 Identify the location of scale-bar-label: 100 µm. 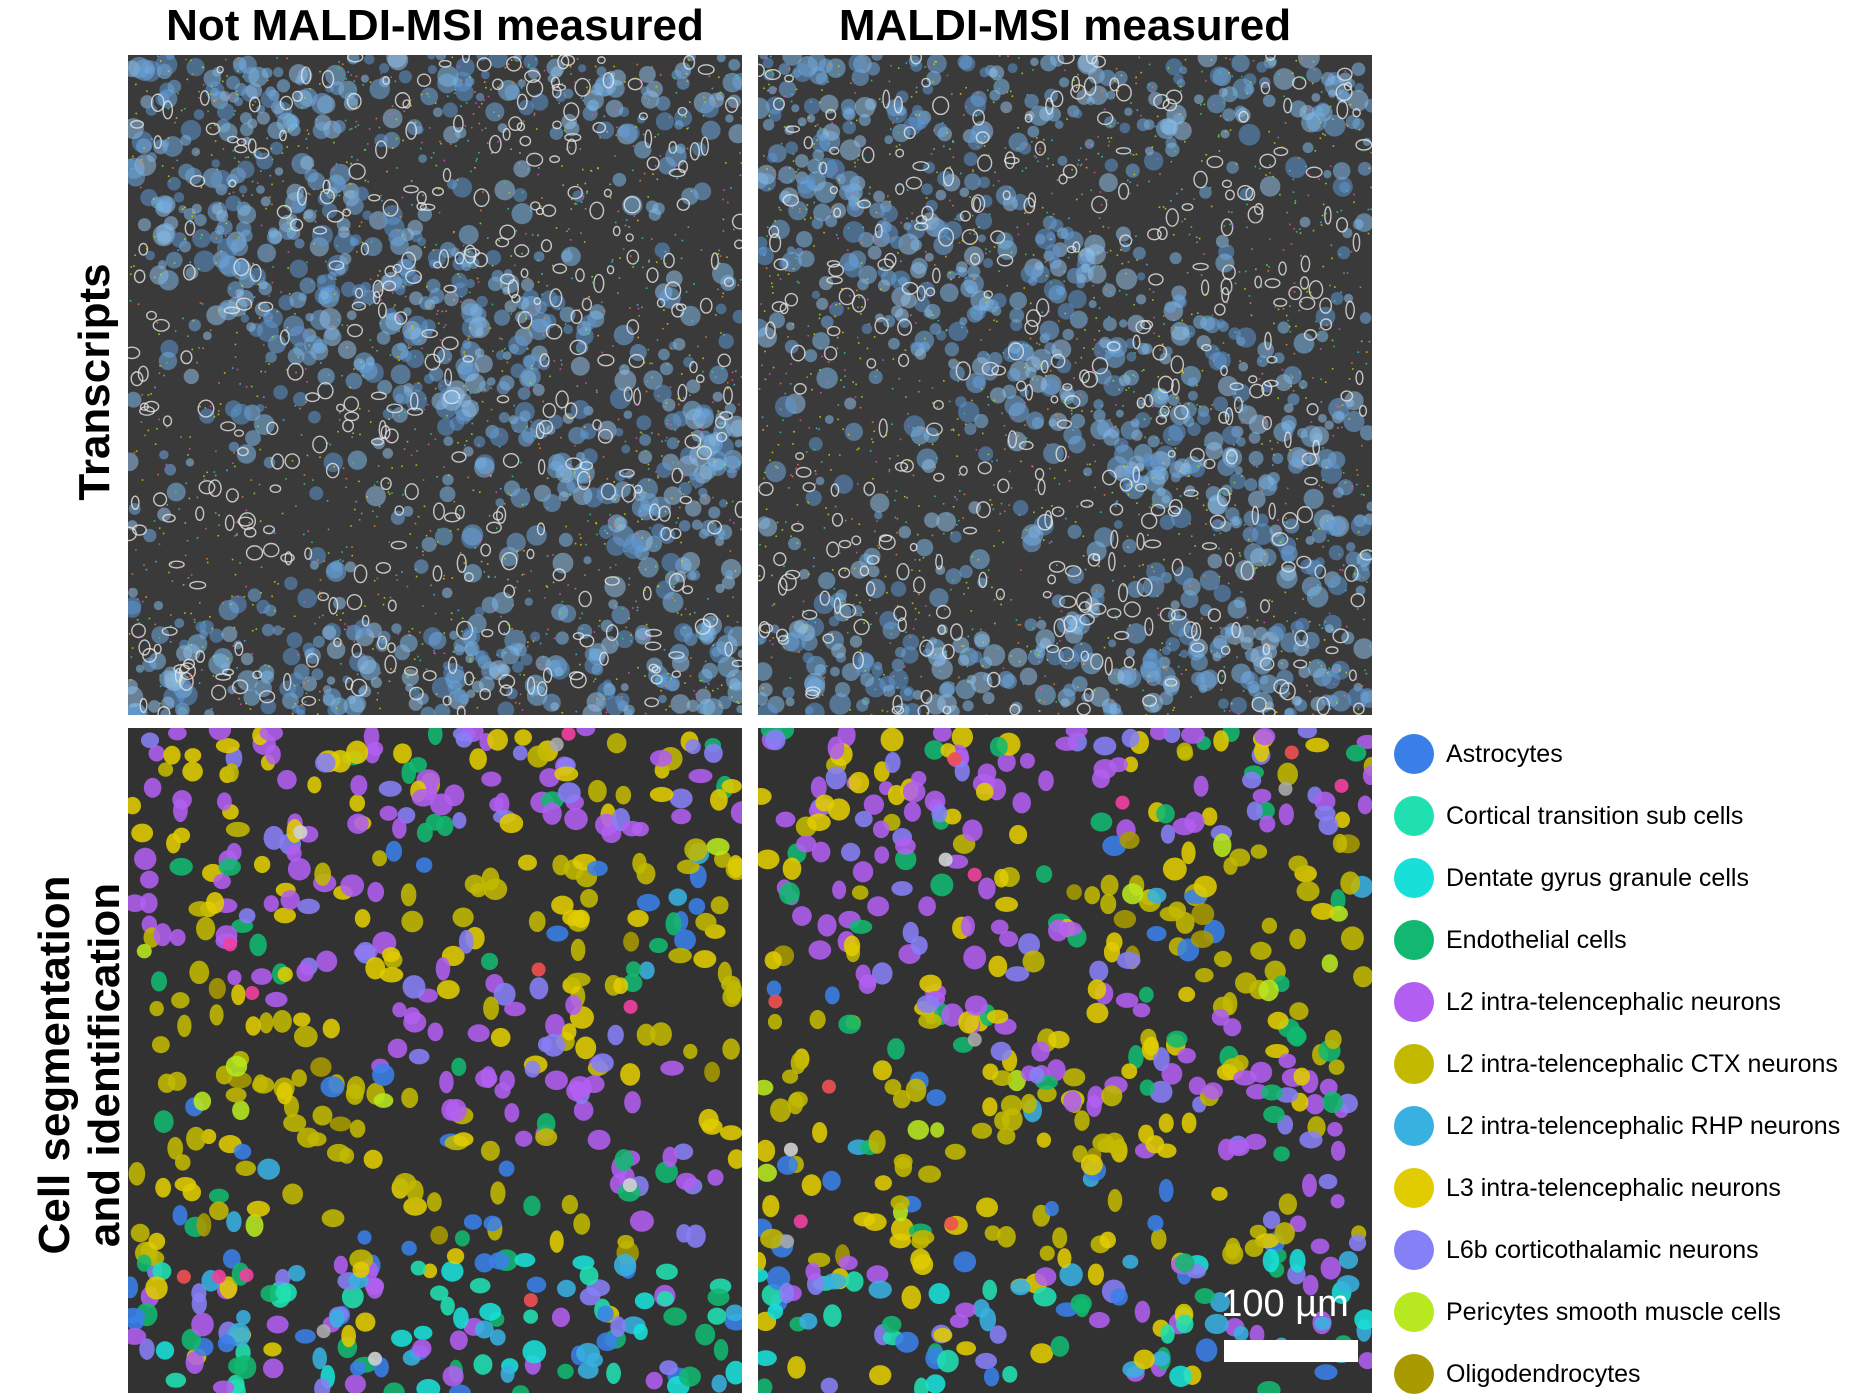
(1285, 1304).